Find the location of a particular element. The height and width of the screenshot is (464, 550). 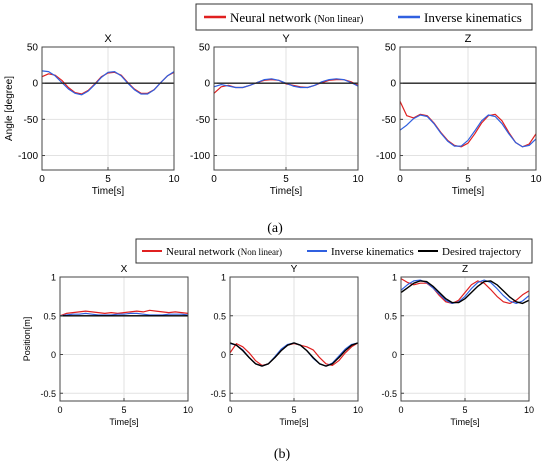

legend-b-desired-label: Desired trajectory is located at coordinates (482, 252).